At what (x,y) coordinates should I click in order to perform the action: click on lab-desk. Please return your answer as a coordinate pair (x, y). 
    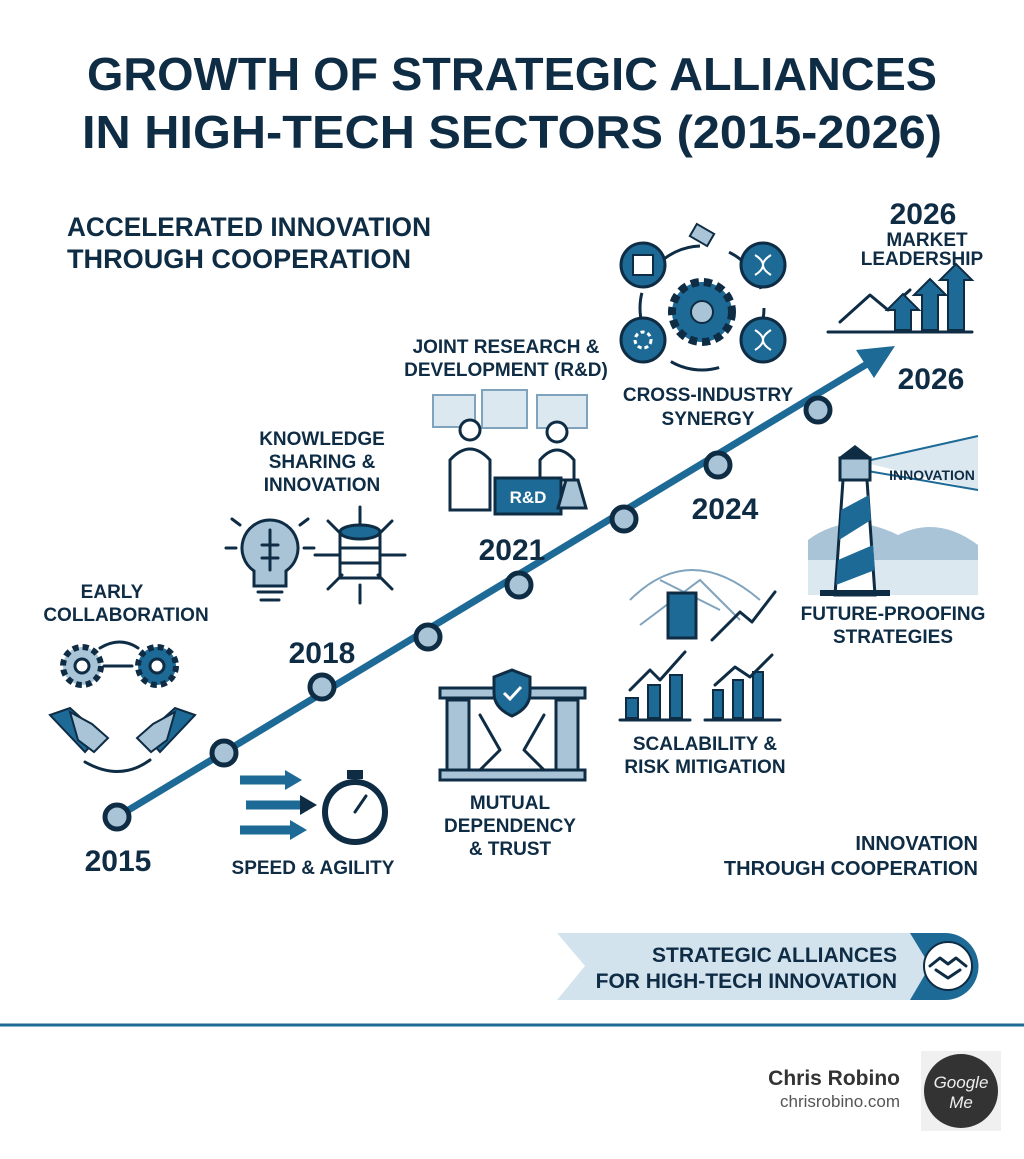
    Looking at the image, I should click on (528, 496).